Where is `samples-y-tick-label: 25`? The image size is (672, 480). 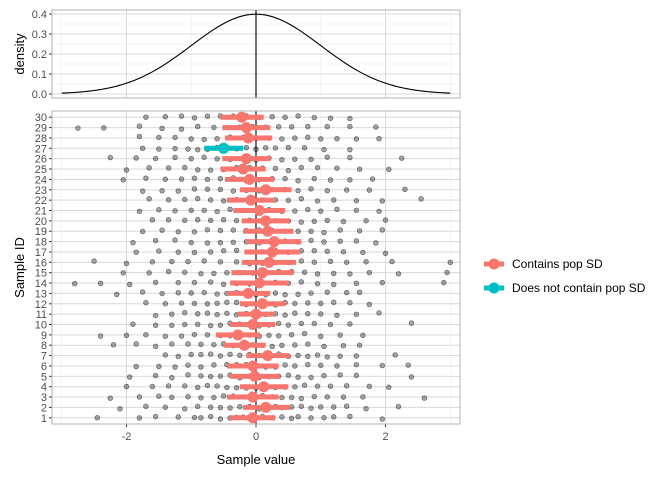 samples-y-tick-label: 25 is located at coordinates (41, 170).